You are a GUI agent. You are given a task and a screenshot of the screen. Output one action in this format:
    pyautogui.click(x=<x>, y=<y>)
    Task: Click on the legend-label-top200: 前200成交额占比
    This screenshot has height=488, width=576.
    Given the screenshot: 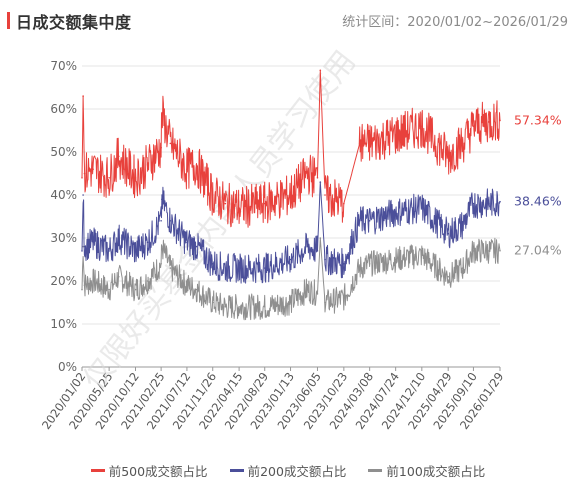 What is the action you would take?
    pyautogui.click(x=297, y=471)
    